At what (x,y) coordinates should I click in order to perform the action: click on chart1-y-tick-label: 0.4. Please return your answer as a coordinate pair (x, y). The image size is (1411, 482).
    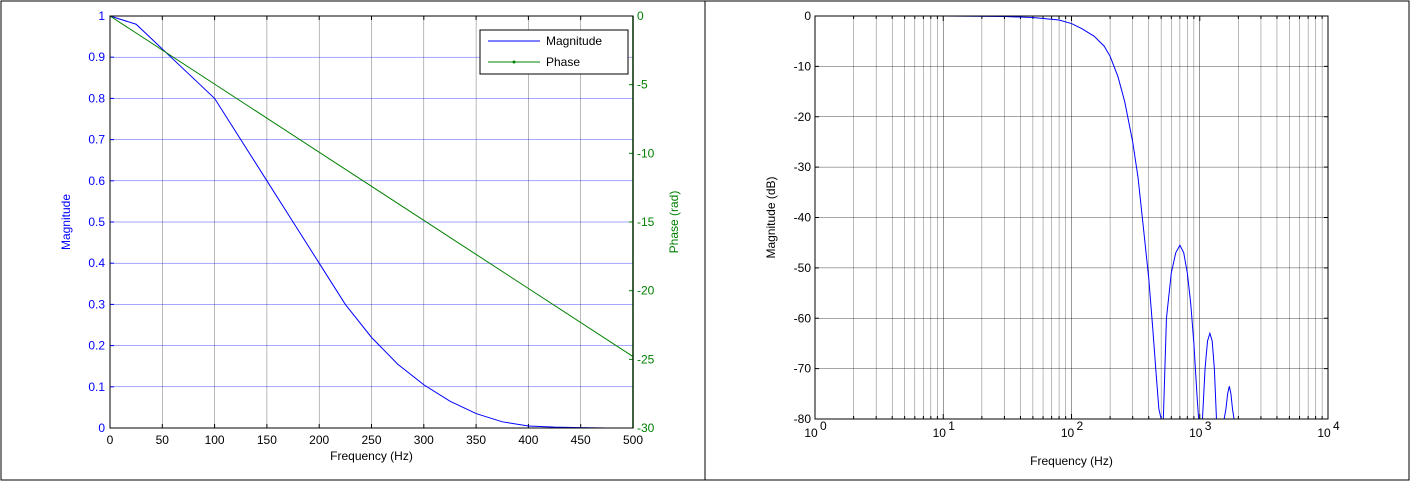
    Looking at the image, I should click on (96, 263).